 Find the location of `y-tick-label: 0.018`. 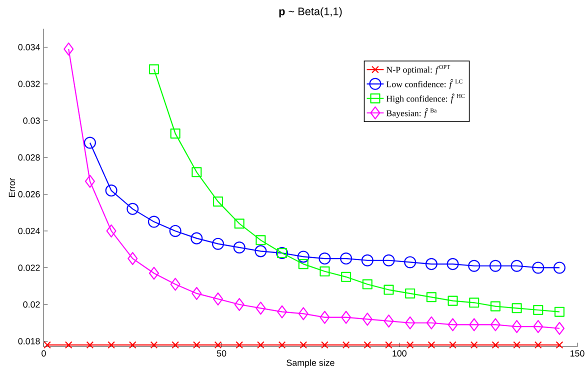

y-tick-label: 0.018 is located at coordinates (29, 341).